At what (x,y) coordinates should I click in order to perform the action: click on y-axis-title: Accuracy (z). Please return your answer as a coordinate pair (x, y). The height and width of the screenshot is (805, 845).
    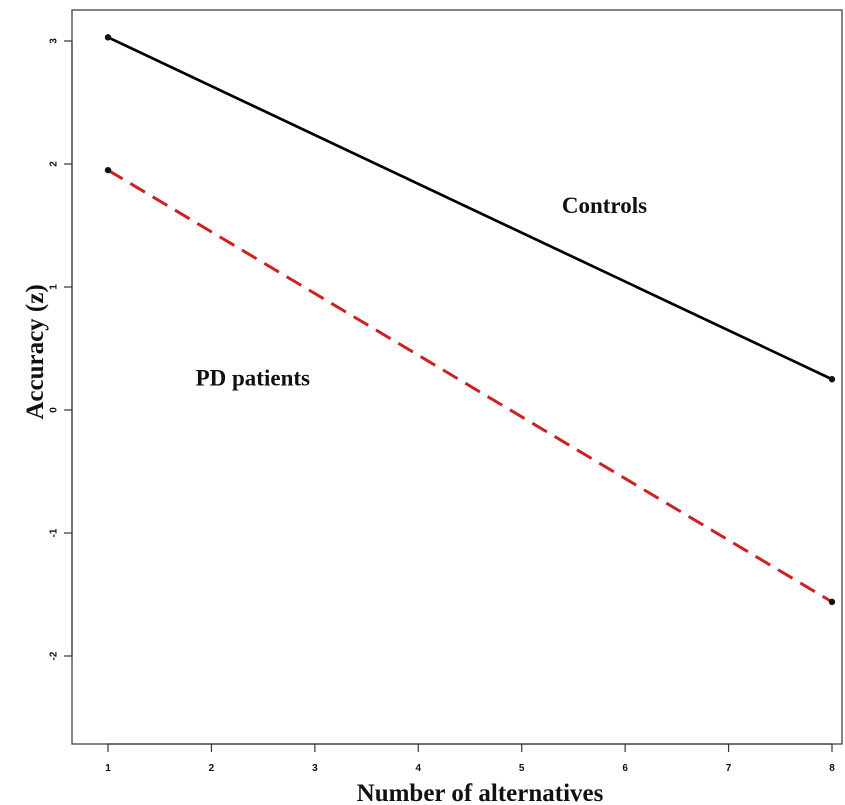
    Looking at the image, I should click on (35, 351).